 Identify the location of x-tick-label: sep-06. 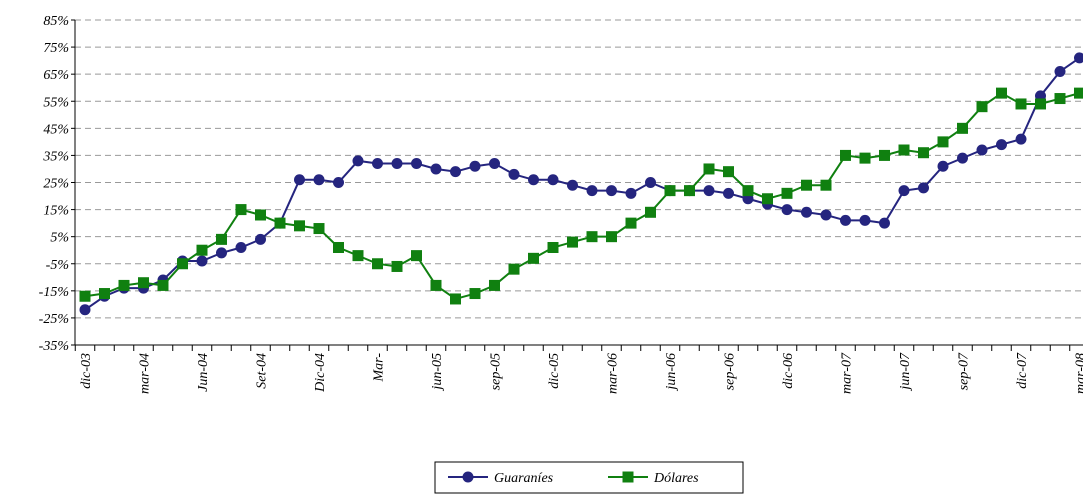
(730, 371).